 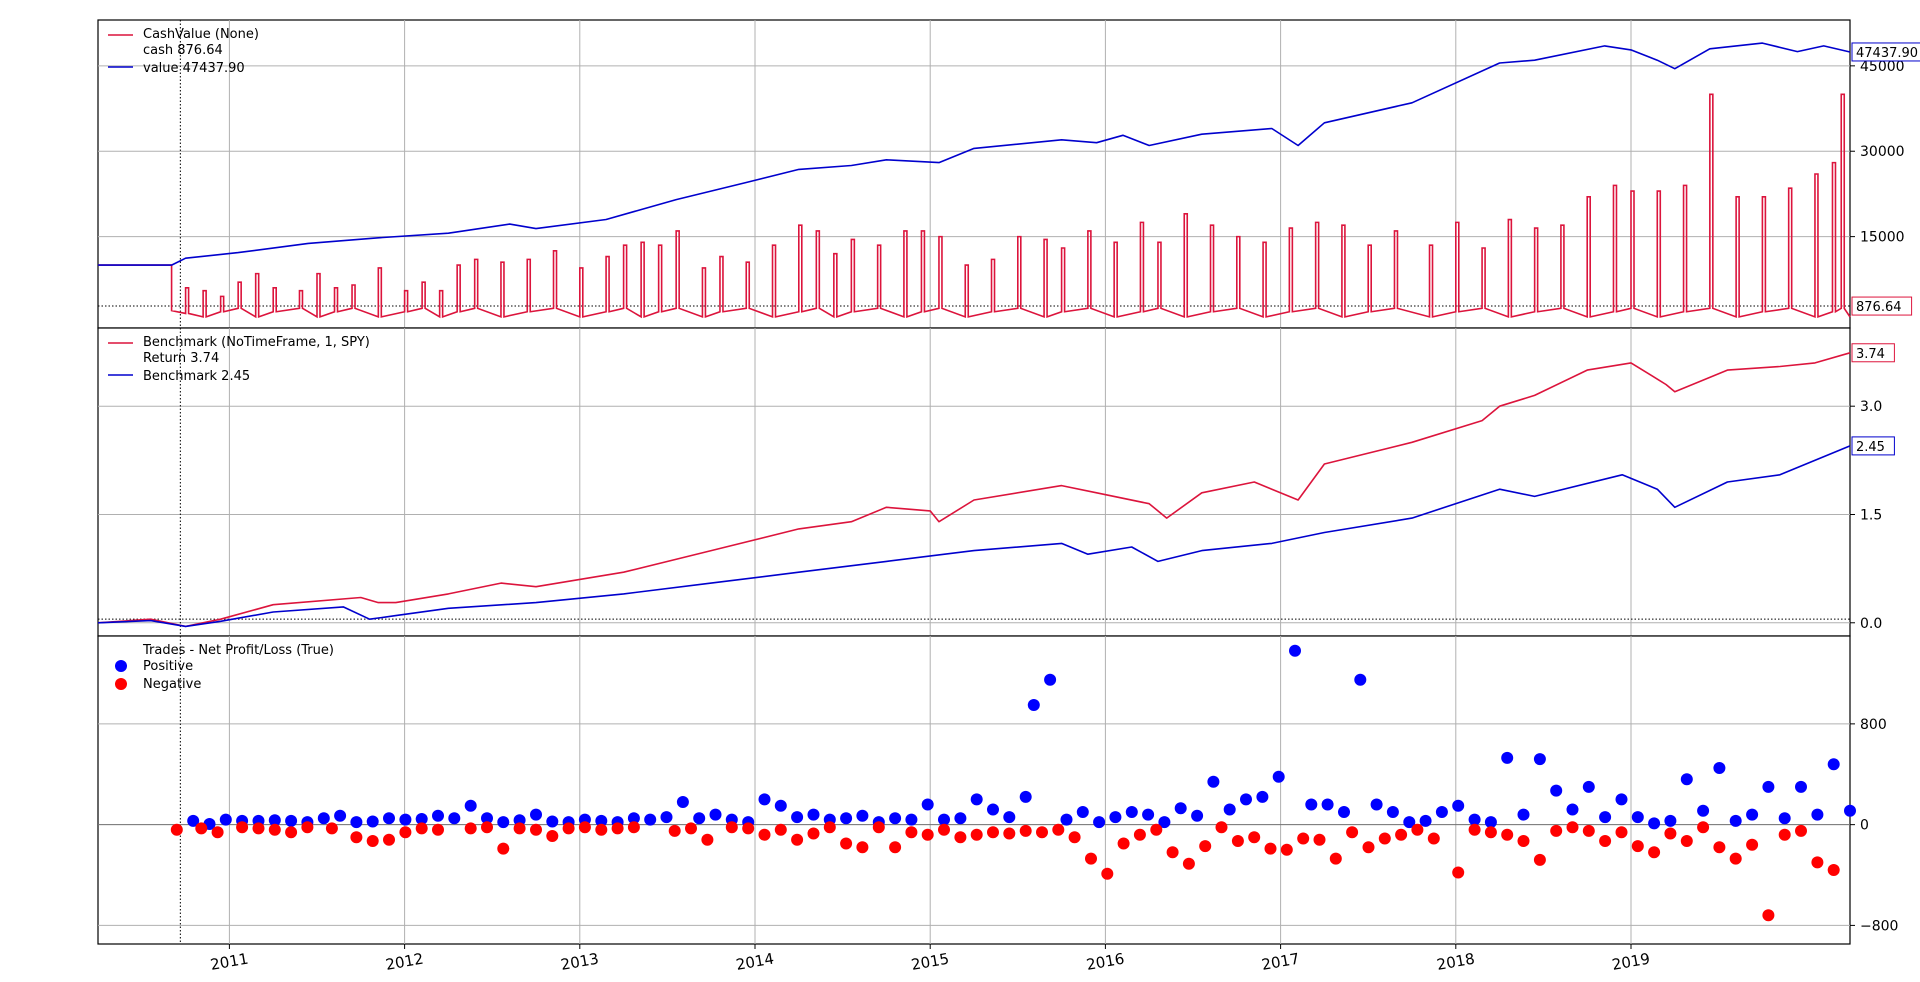 I want to click on legend-entry: cash 876.64, so click(x=183, y=50).